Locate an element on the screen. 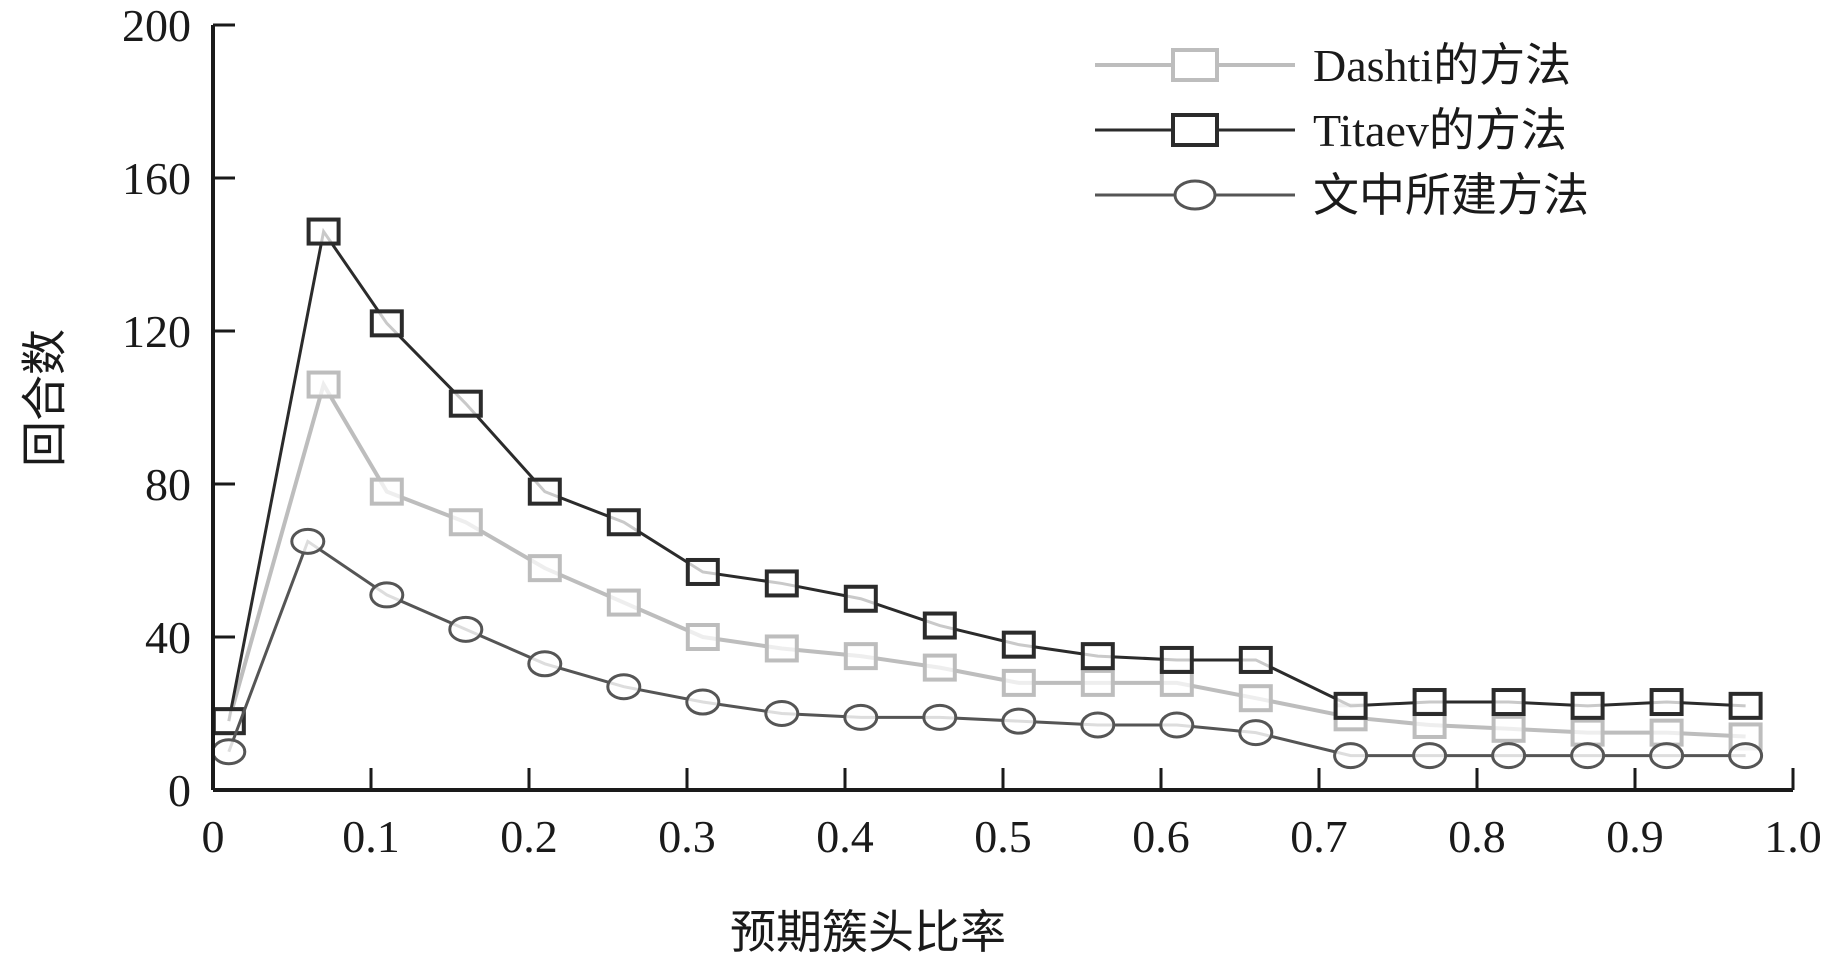 This screenshot has height=969, width=1829. y-tick-label: 0 is located at coordinates (179, 790).